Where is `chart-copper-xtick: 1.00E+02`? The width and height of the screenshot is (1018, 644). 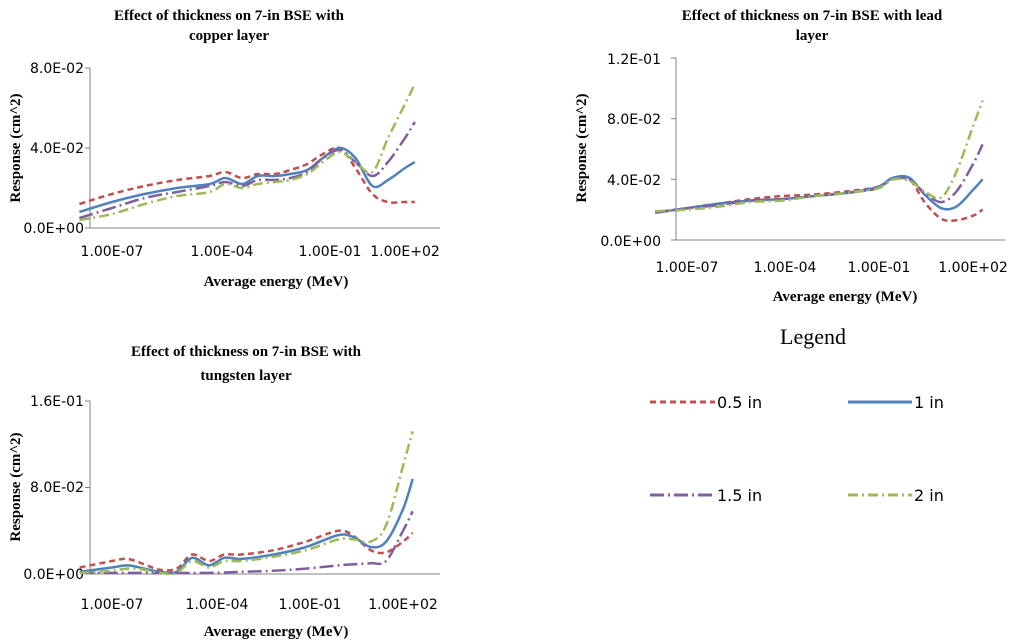
chart-copper-xtick: 1.00E+02 is located at coordinates (405, 252).